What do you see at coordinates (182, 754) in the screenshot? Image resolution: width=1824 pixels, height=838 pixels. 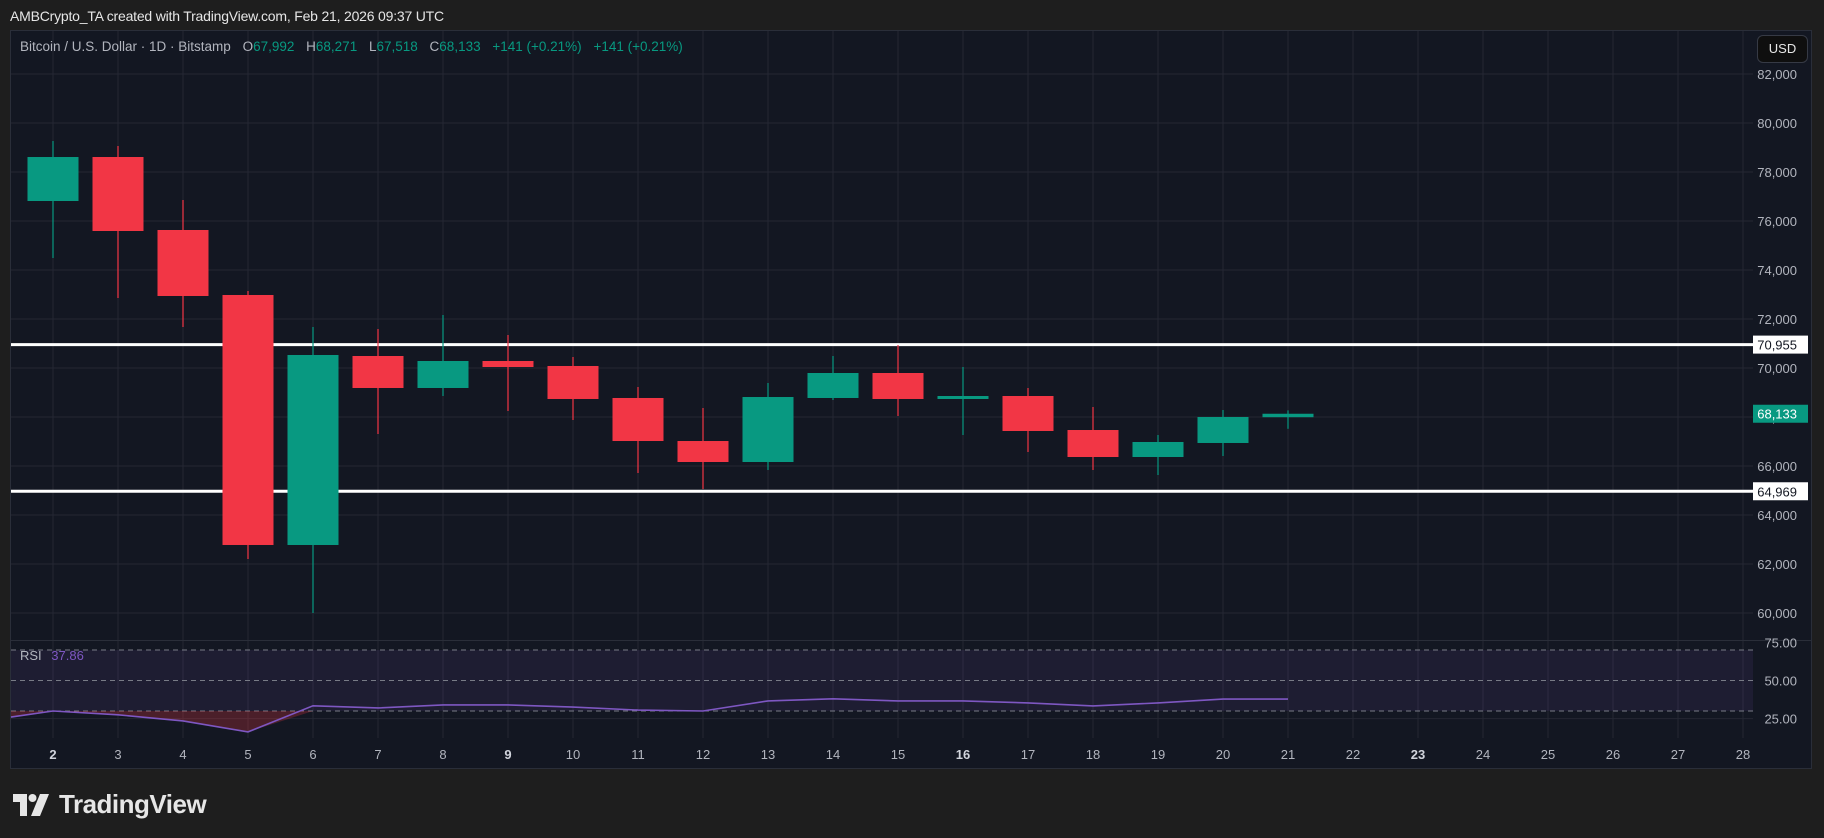 I see `time-axis-label: 4` at bounding box center [182, 754].